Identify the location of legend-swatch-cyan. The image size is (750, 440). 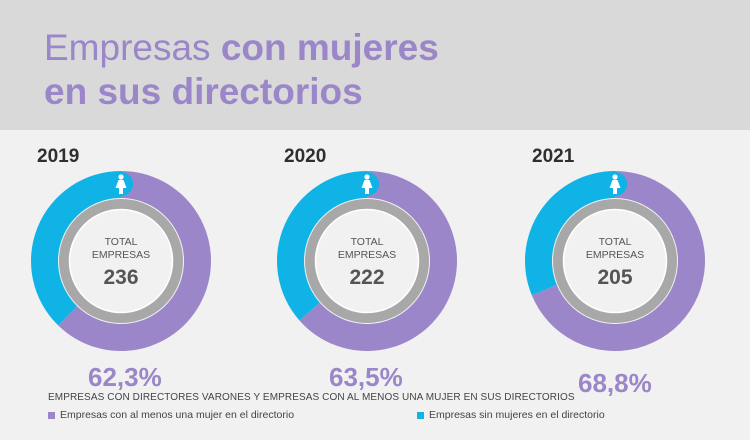
(420, 415).